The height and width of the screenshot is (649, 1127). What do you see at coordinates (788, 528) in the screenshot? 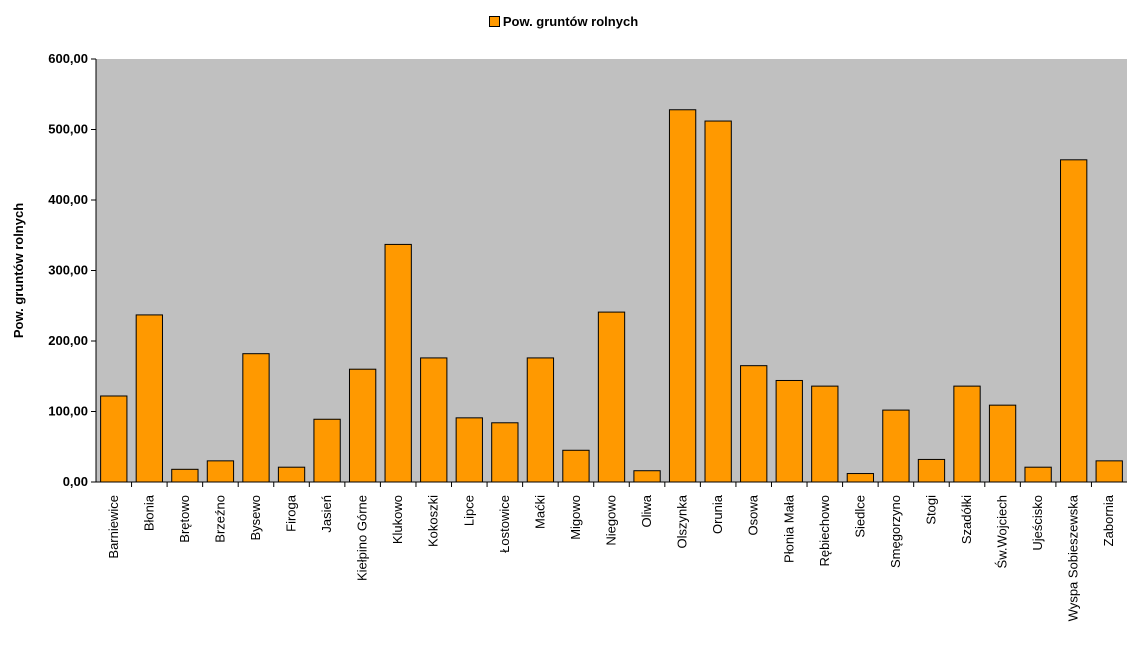
I see `x-tick-label: Płonia Mała` at bounding box center [788, 528].